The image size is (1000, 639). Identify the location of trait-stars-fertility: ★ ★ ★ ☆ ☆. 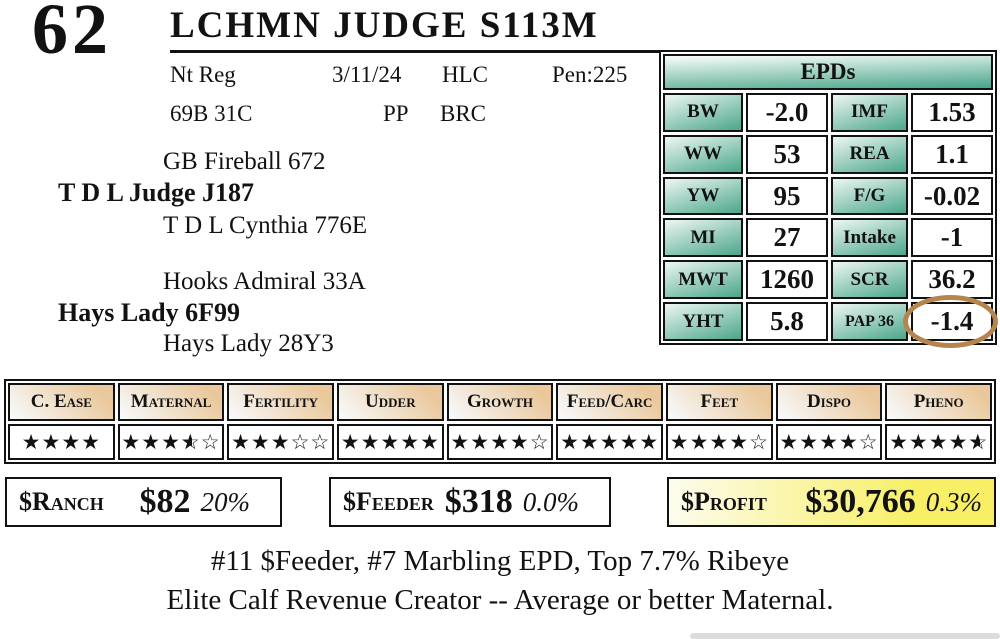
(280, 442).